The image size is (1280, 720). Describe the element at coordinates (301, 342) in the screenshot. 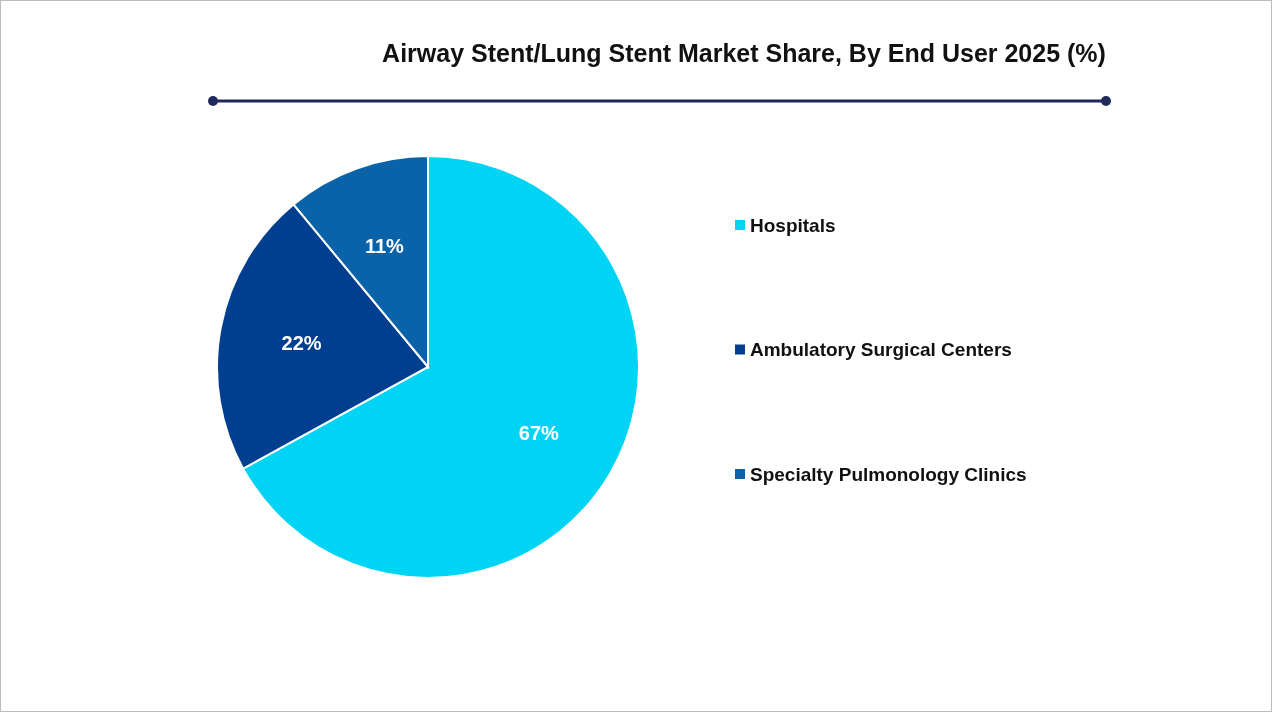

I see `data-label: 22%` at that location.